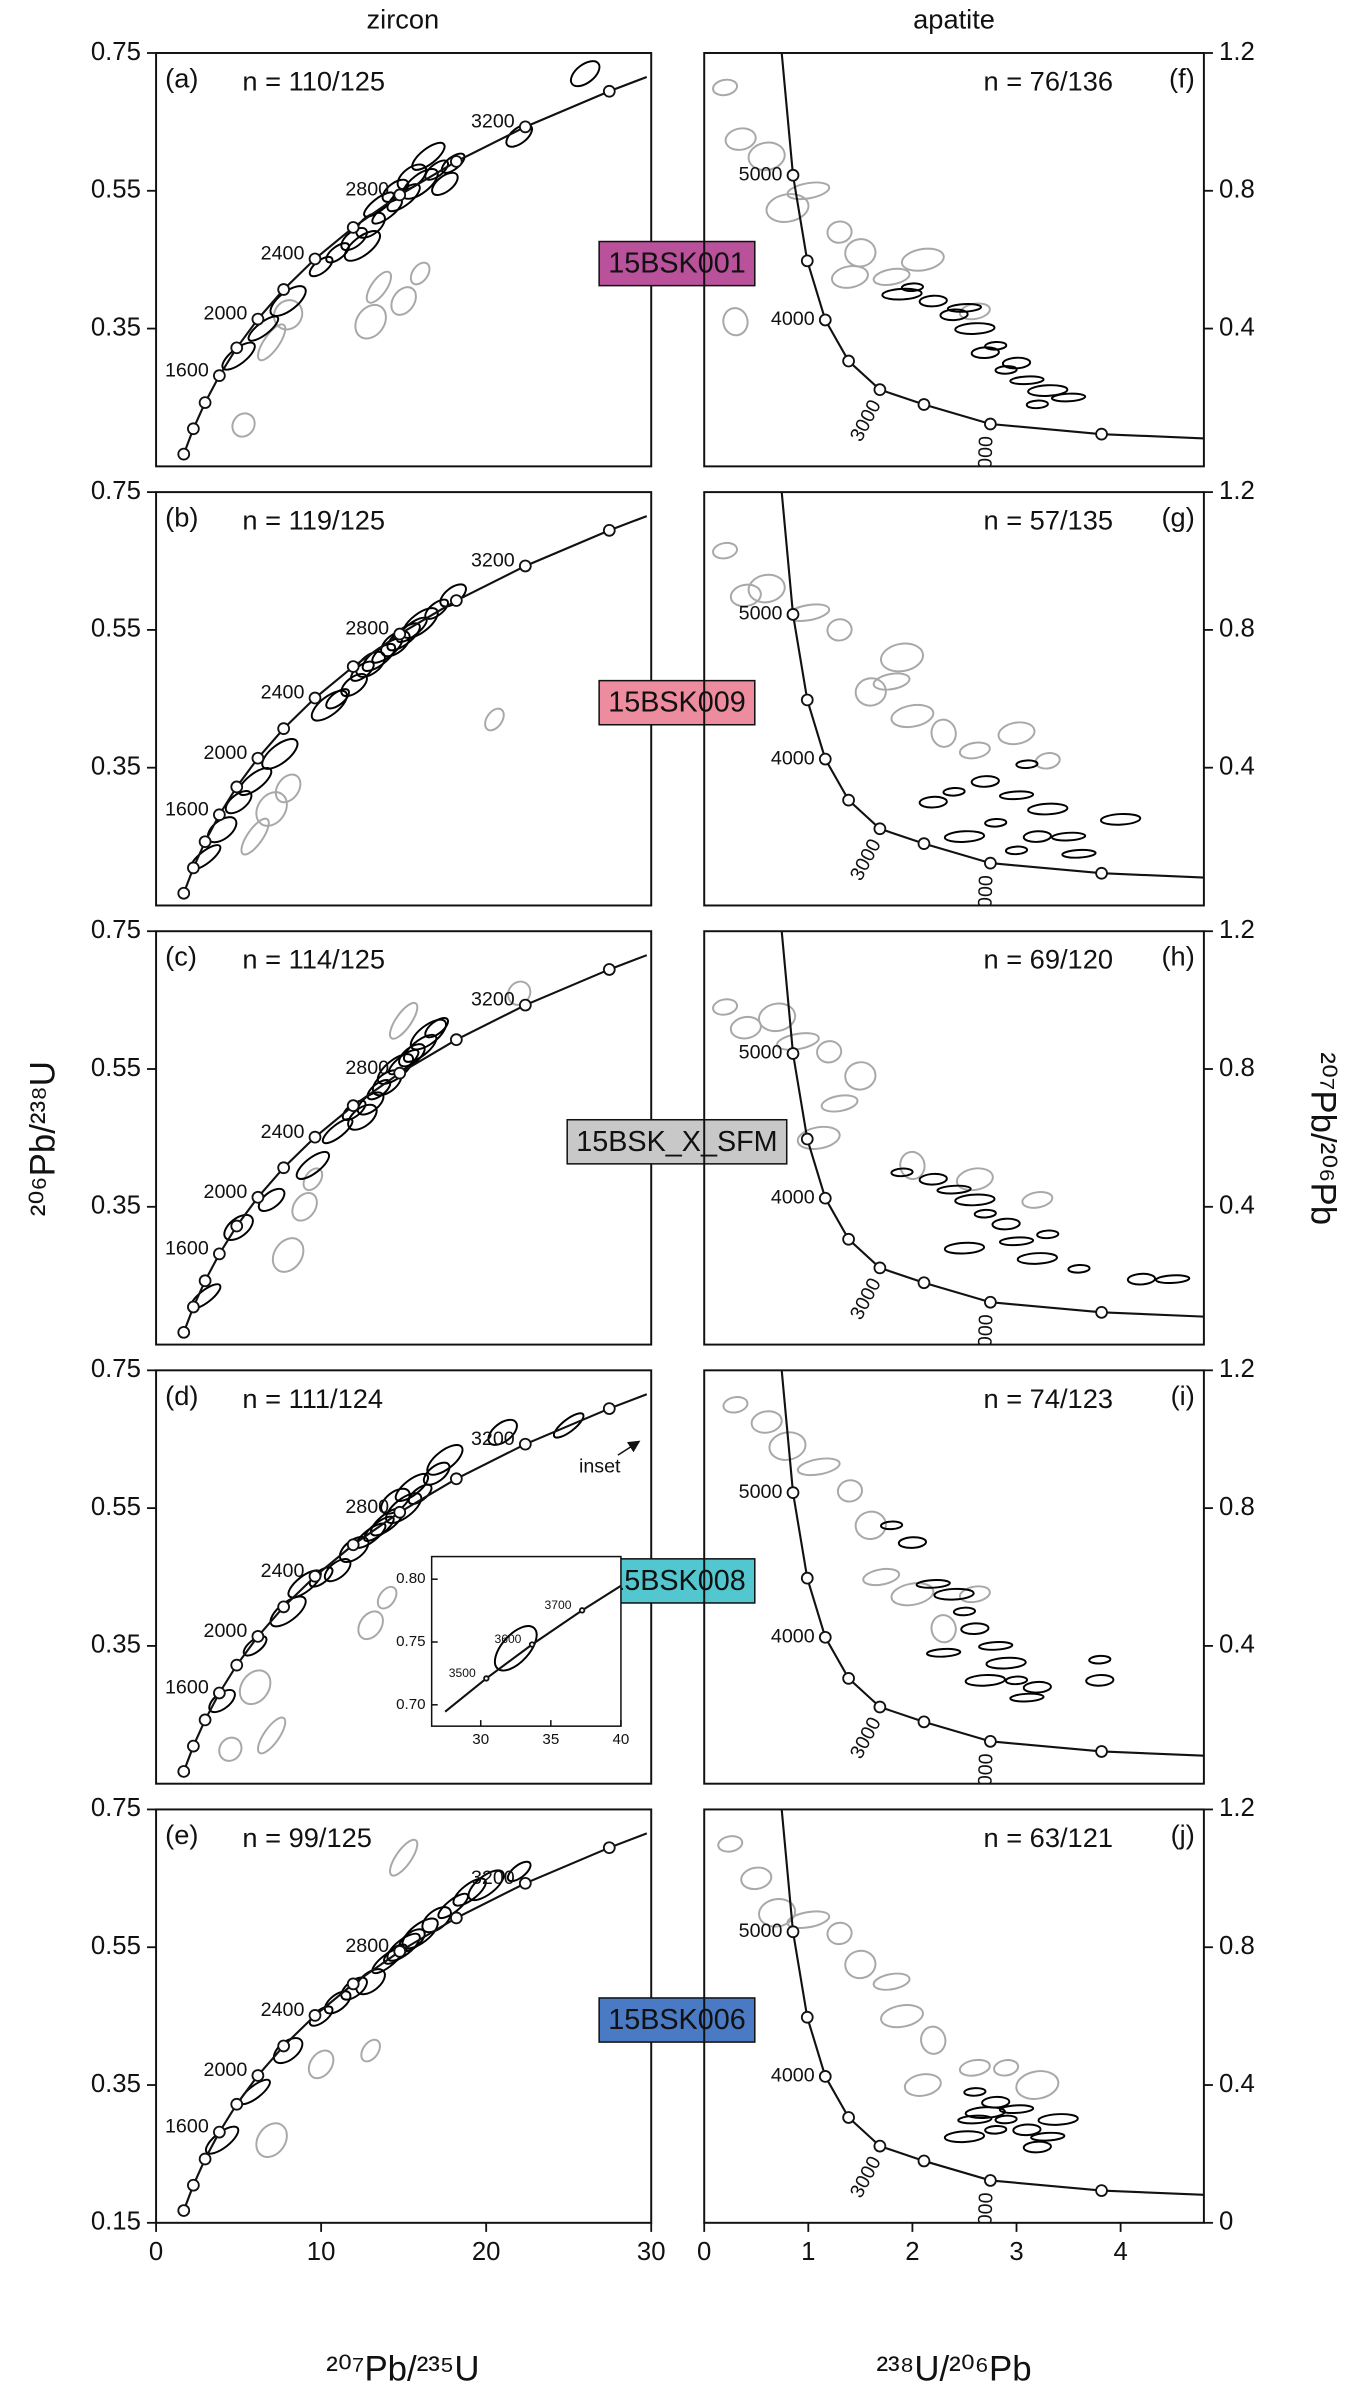 The image size is (1363, 2403). What do you see at coordinates (1048, 1837) in the screenshot?
I see `n-label: n = 63/121` at bounding box center [1048, 1837].